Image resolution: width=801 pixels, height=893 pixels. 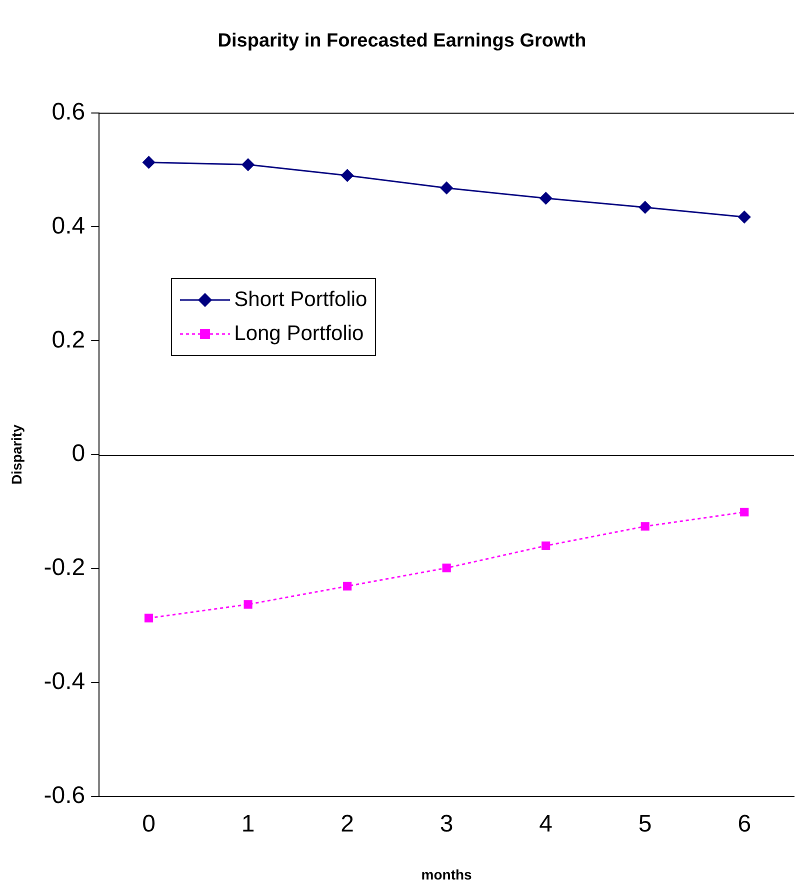 I want to click on y-tick-label: 0.4, so click(x=69, y=226).